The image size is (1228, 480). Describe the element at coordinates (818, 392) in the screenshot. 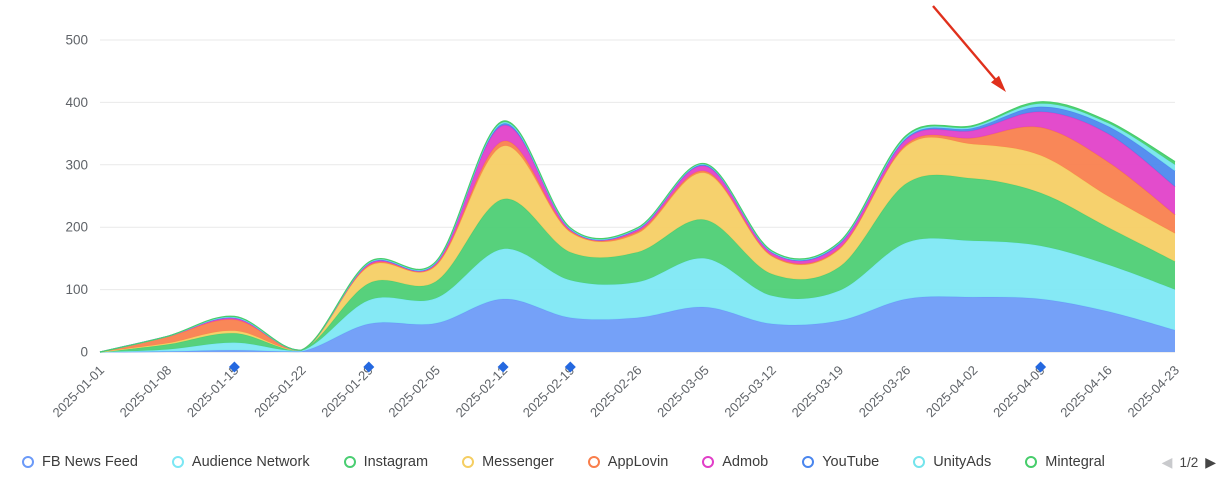

I see `x-axis-label: 2025-03-19` at that location.